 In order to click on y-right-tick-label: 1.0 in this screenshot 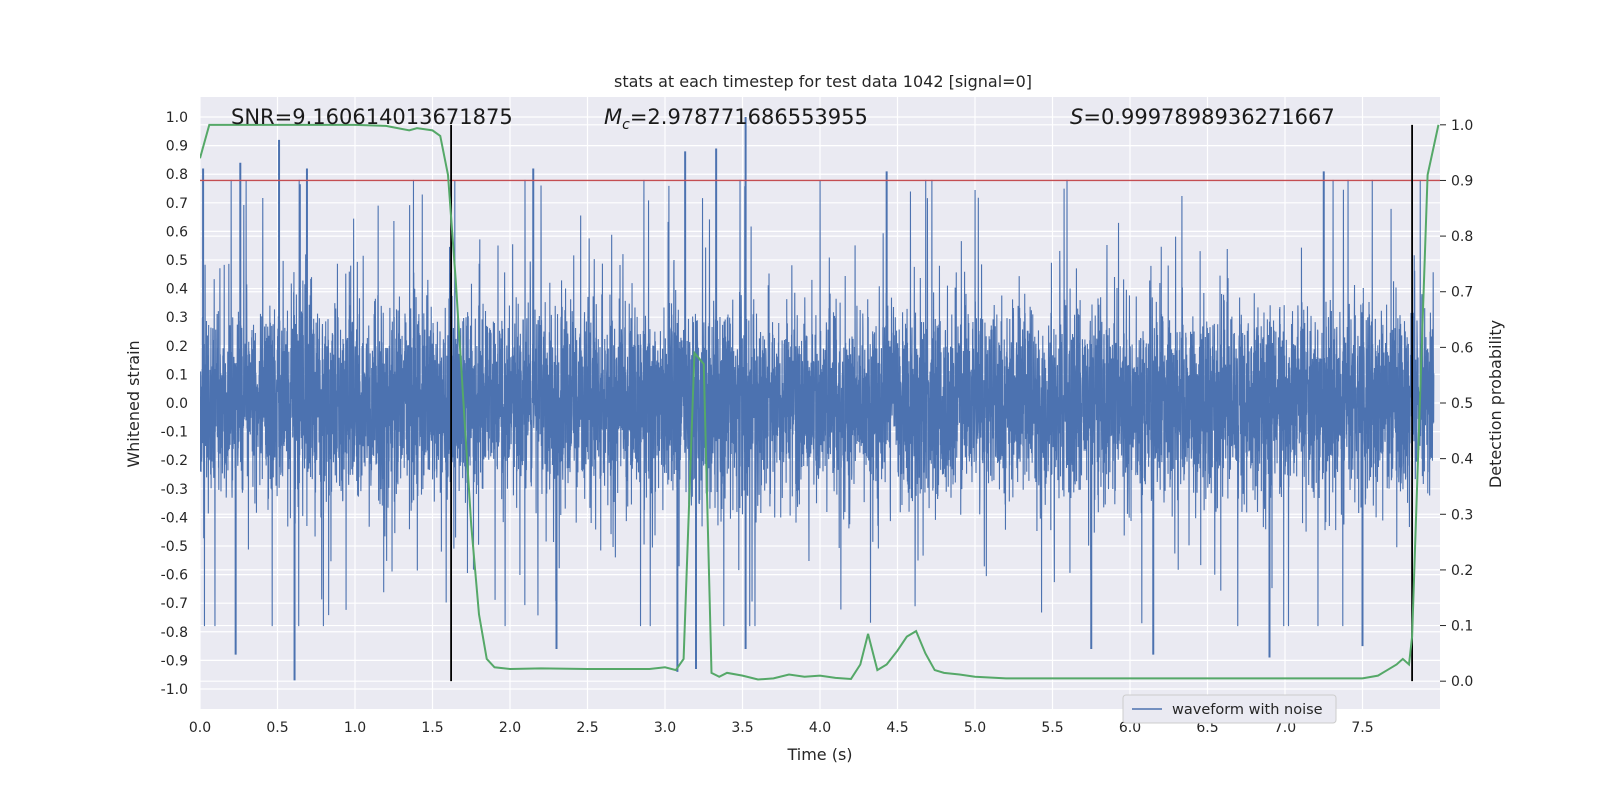, I will do `click(1462, 126)`.